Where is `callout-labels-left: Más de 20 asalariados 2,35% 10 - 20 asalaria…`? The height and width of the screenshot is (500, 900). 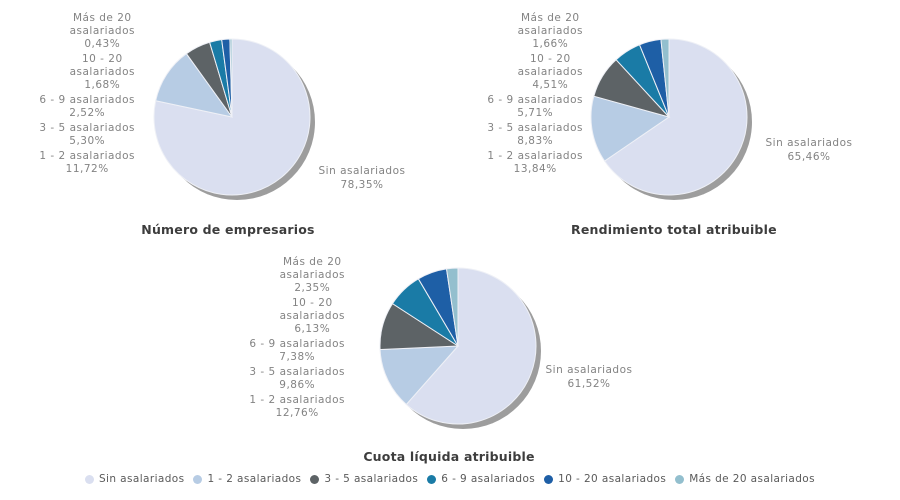
callout-labels-left: Más de 20 asalariados 2,35% 10 - 20 asalaria… is located at coordinates (277, 338).